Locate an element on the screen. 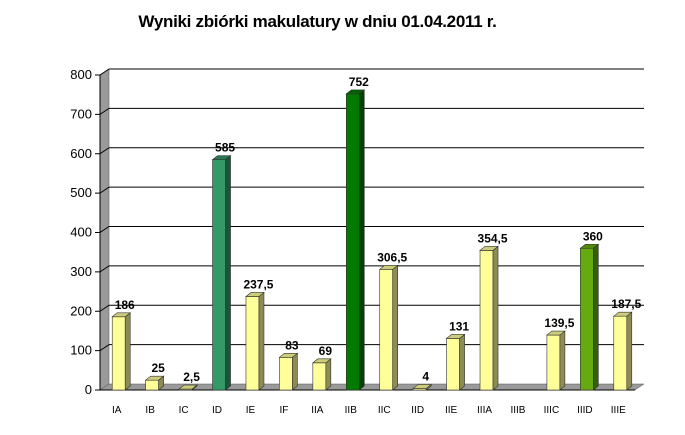 The width and height of the screenshot is (685, 435). category-label: IIIC is located at coordinates (552, 410).